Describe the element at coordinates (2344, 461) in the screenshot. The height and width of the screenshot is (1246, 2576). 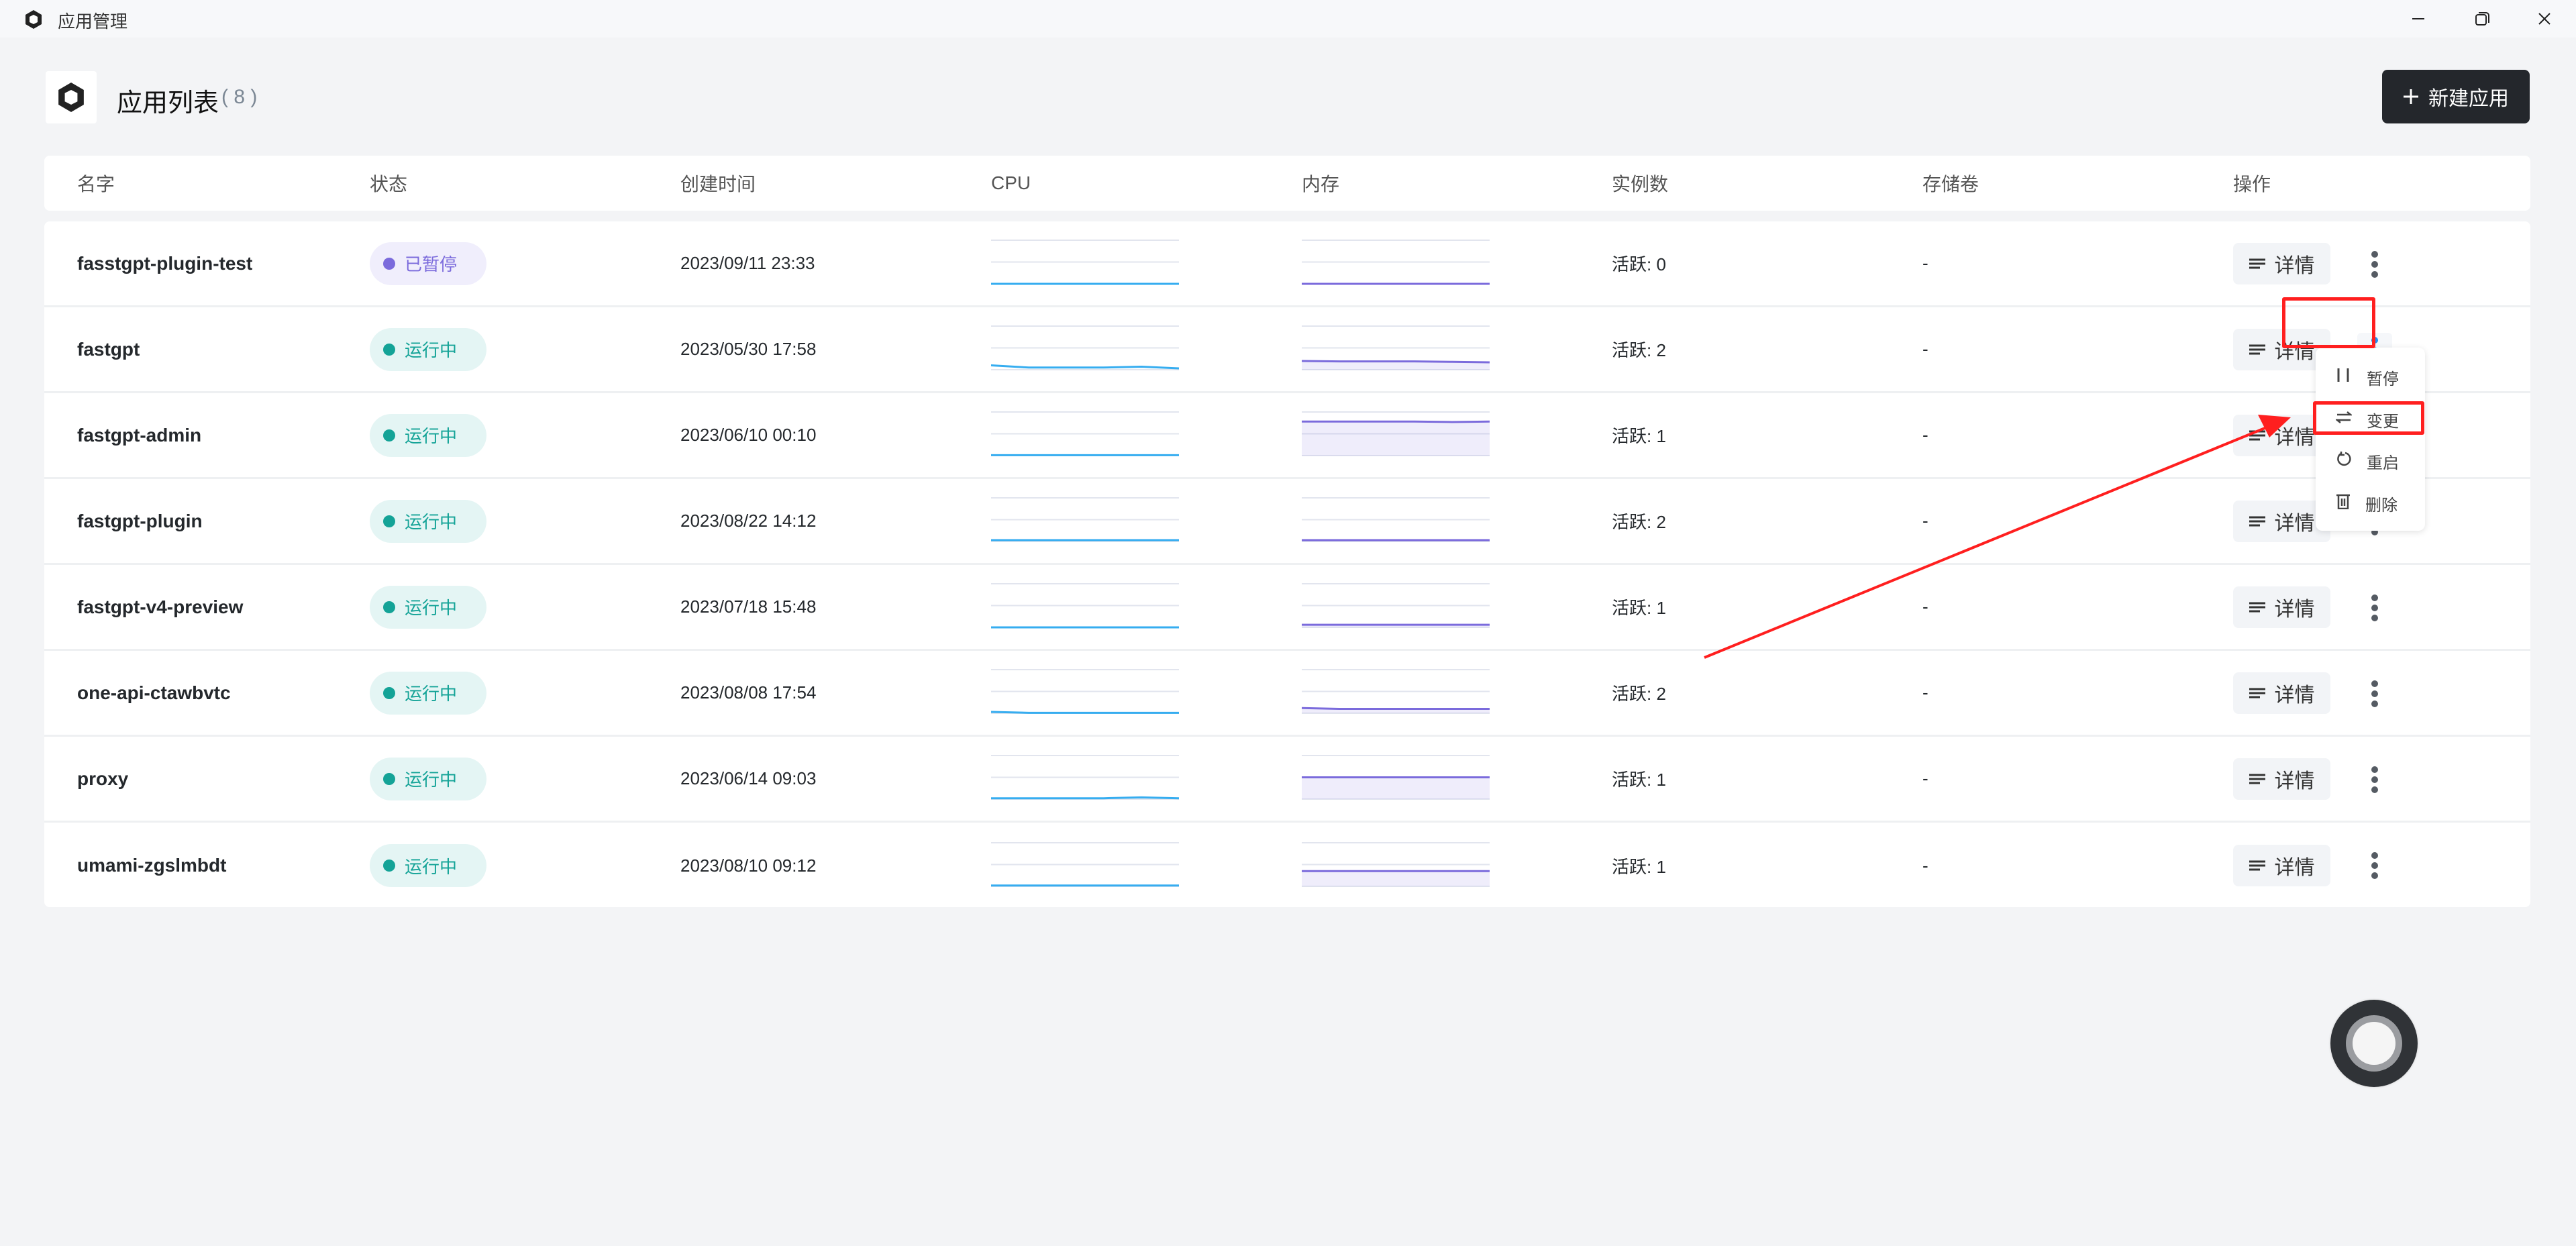
I see `restart-icon` at that location.